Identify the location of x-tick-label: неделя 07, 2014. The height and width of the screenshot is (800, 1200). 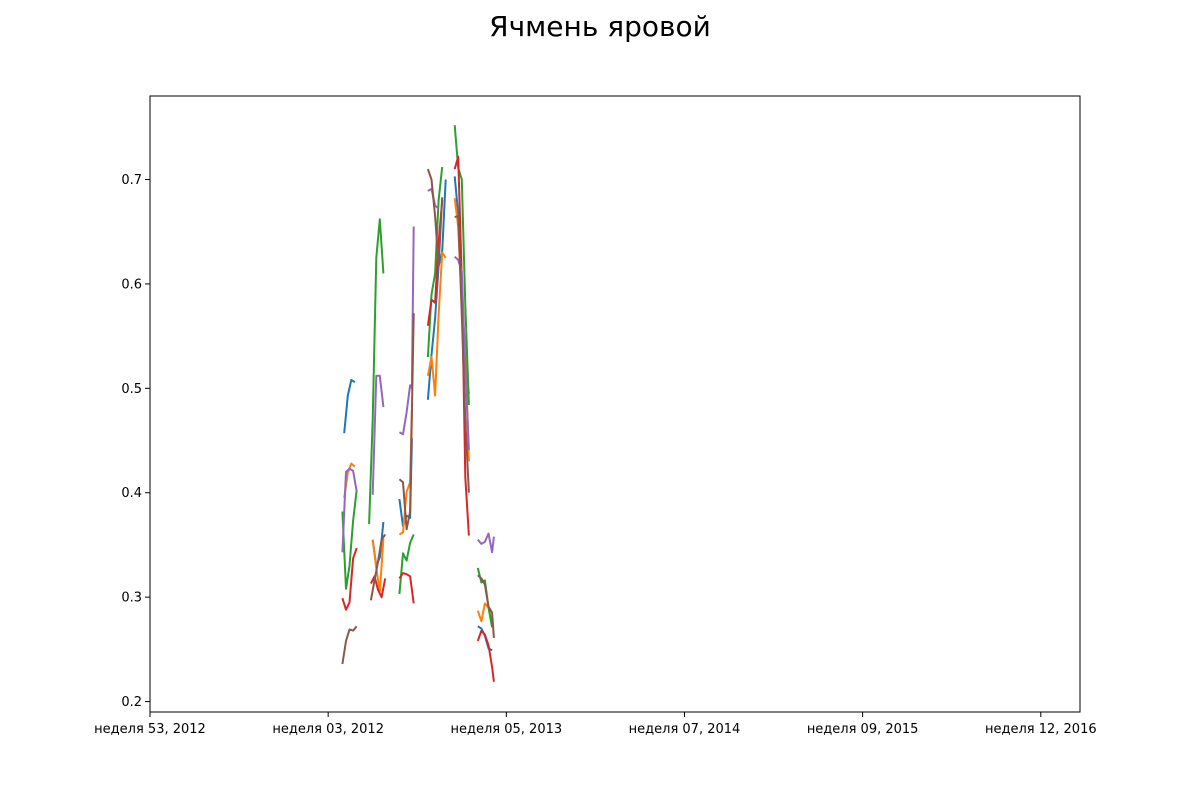
(685, 729).